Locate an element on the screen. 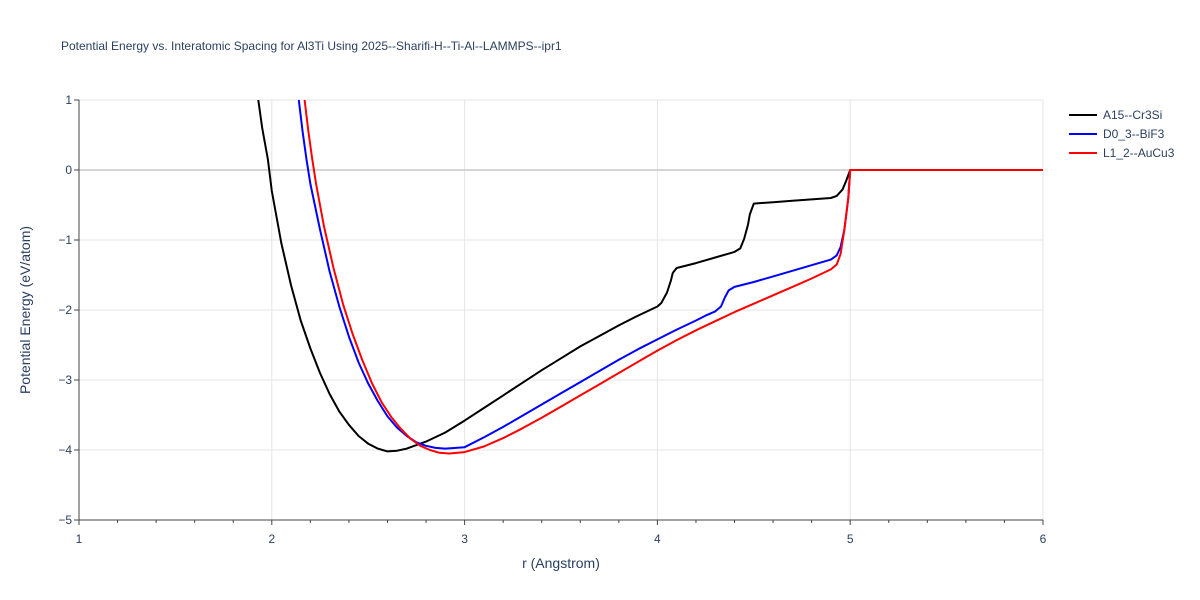 This screenshot has width=1200, height=600. y-tick-label: −2 is located at coordinates (65, 310).